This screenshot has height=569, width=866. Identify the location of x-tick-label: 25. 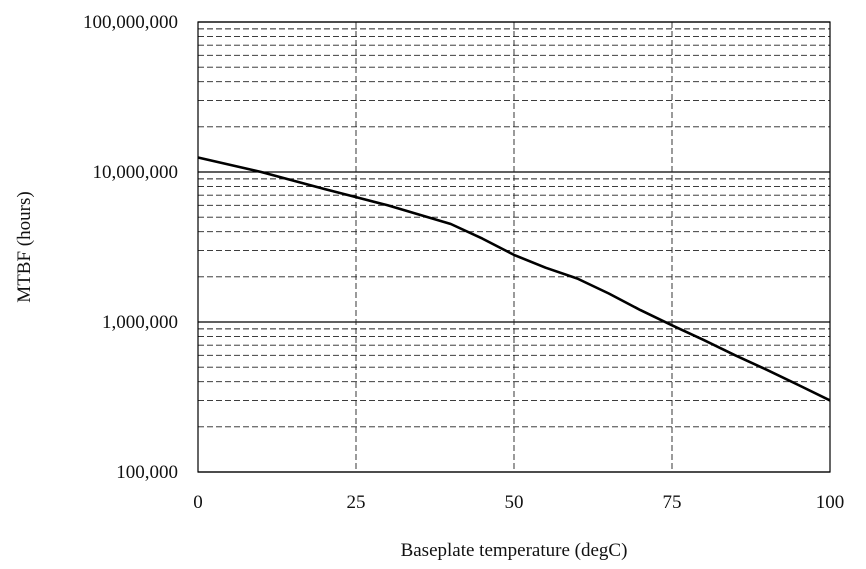
(356, 502).